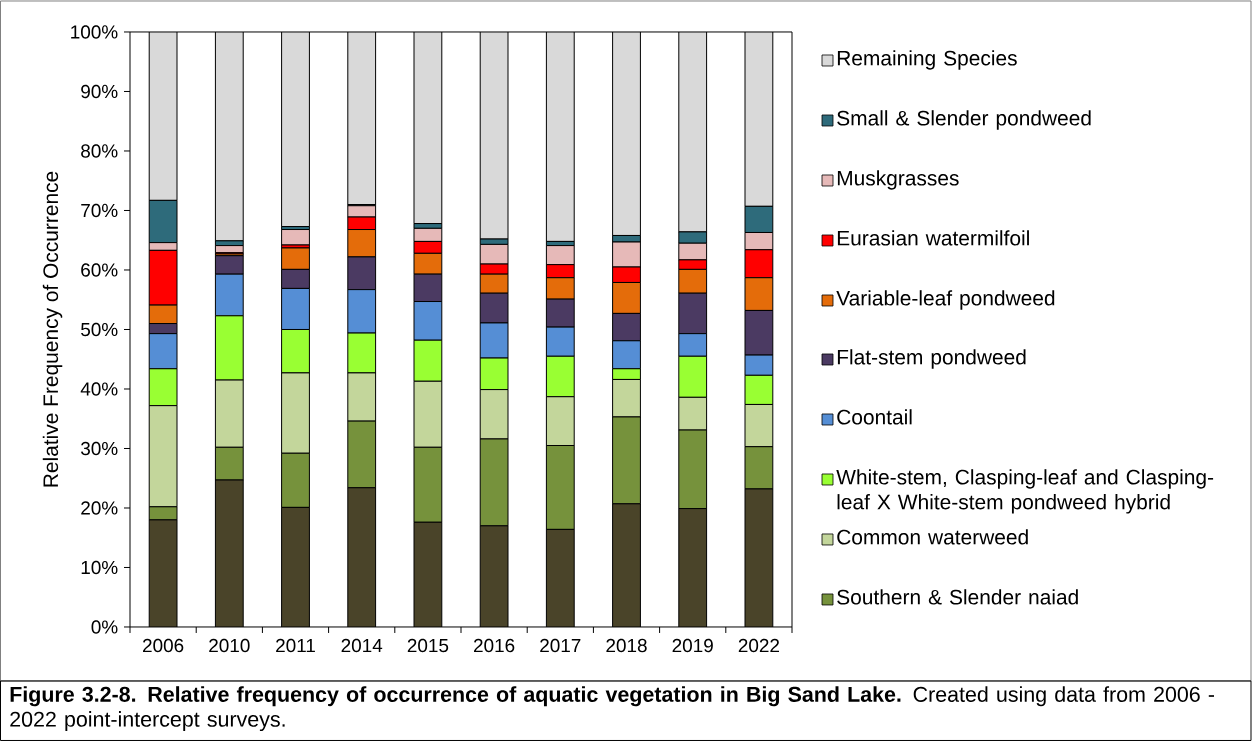  I want to click on legend-label: Common waterweed, so click(932, 537).